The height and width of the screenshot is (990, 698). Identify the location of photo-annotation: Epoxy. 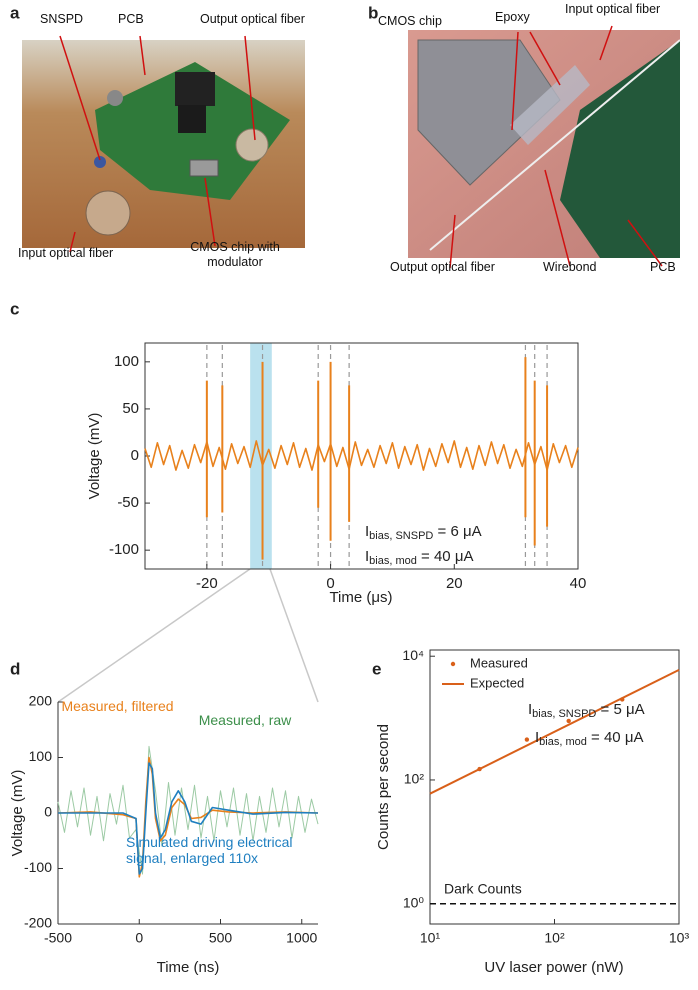
(512, 17).